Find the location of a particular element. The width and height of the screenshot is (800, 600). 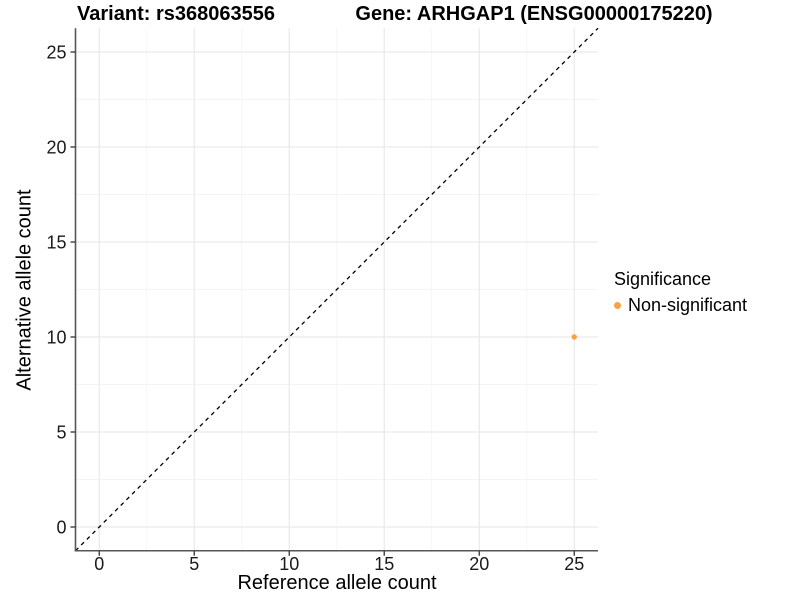

legend-entry: Non-significant is located at coordinates (680, 305).